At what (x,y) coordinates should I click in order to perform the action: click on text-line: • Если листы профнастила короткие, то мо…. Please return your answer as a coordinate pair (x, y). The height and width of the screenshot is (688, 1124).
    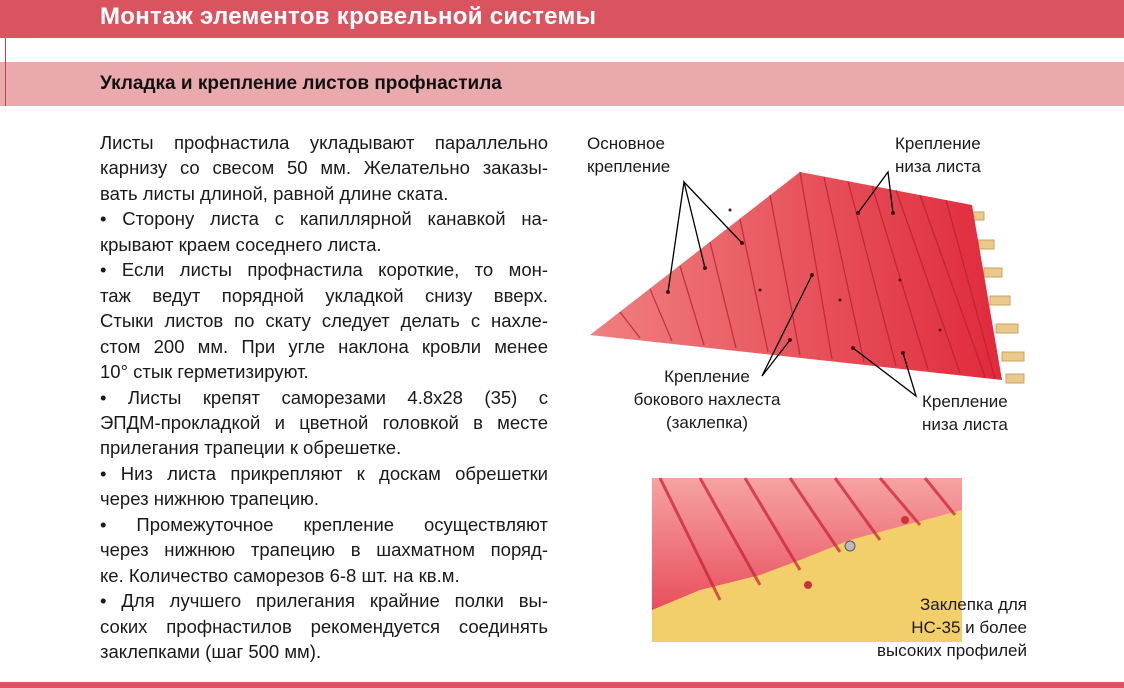
    Looking at the image, I should click on (324, 270).